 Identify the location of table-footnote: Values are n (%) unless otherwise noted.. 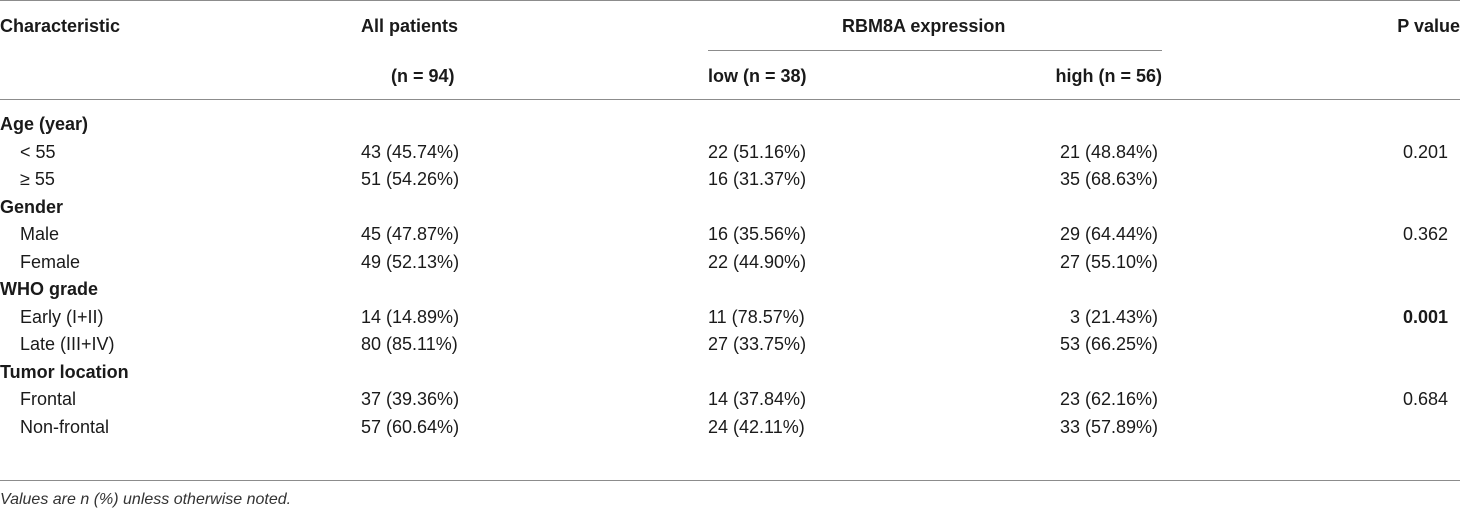
(146, 499).